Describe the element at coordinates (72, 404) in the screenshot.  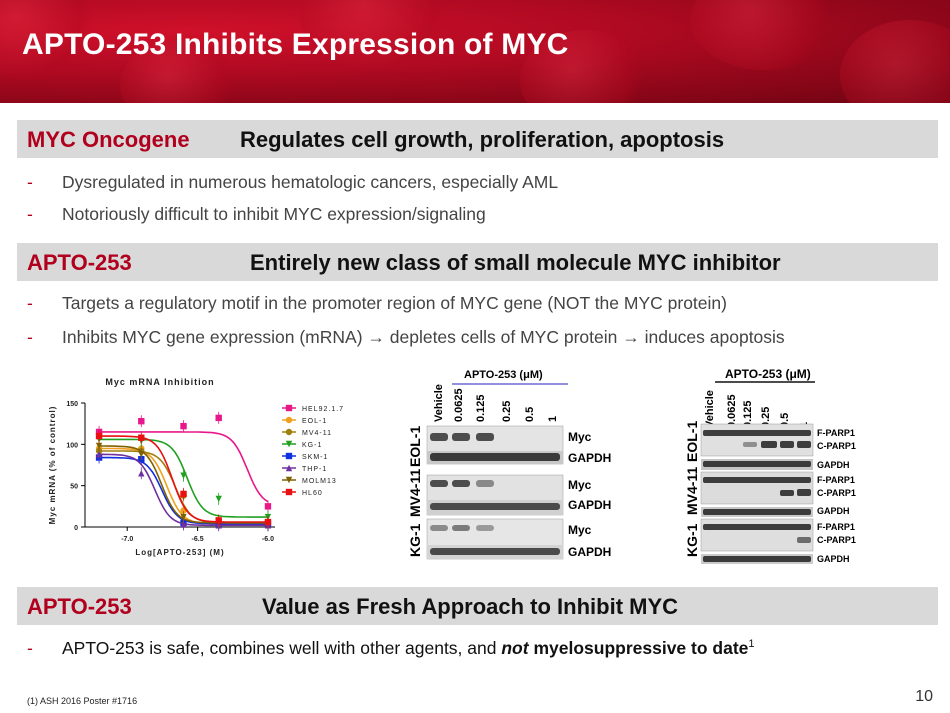
I see `y-tick-label: 150` at that location.